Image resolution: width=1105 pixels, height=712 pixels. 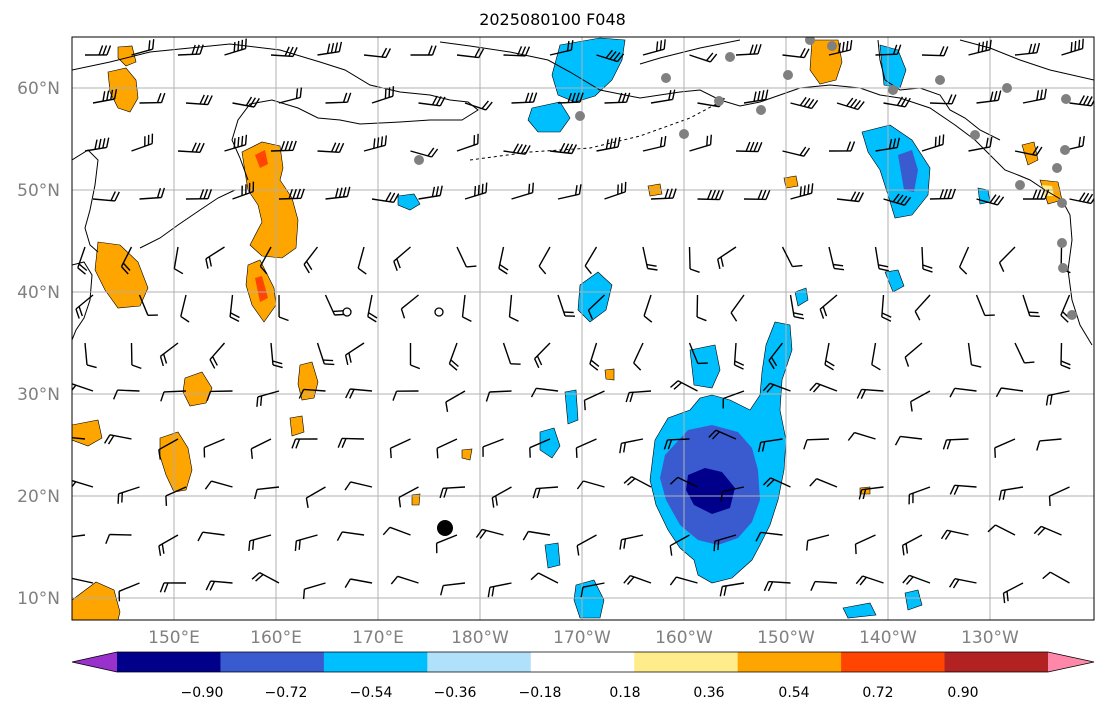 I want to click on colorbar-segment, so click(x=893, y=662).